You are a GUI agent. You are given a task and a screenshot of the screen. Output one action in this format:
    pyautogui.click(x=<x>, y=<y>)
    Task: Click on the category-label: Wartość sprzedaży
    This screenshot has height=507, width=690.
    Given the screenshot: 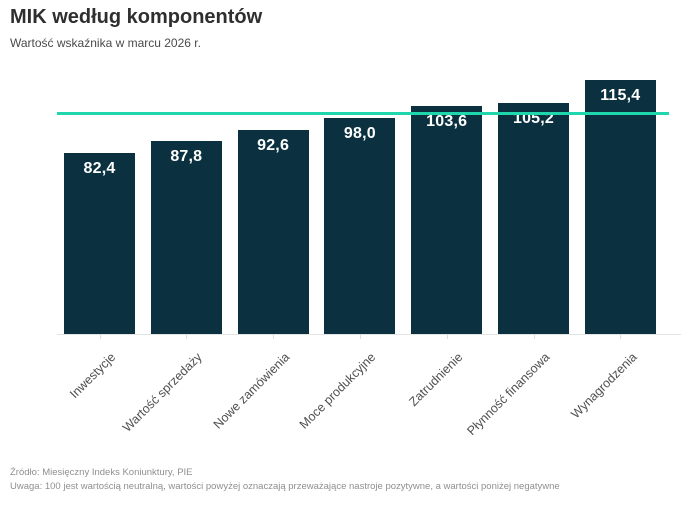 What is the action you would take?
    pyautogui.click(x=163, y=392)
    